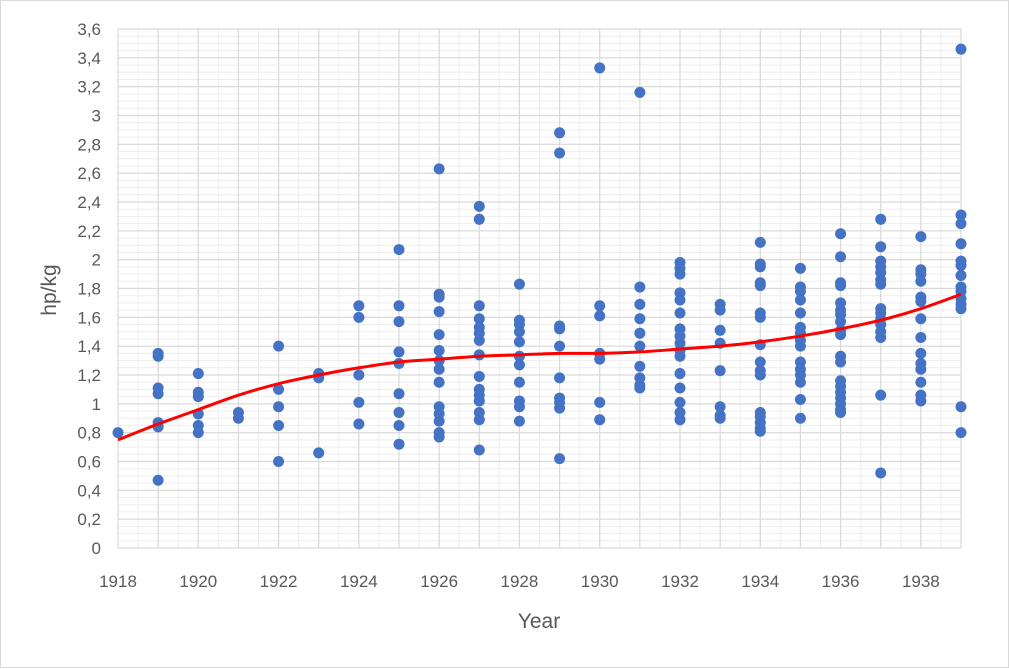 This screenshot has width=1009, height=669. What do you see at coordinates (89, 490) in the screenshot?
I see `y-tick-label: 0,4` at bounding box center [89, 490].